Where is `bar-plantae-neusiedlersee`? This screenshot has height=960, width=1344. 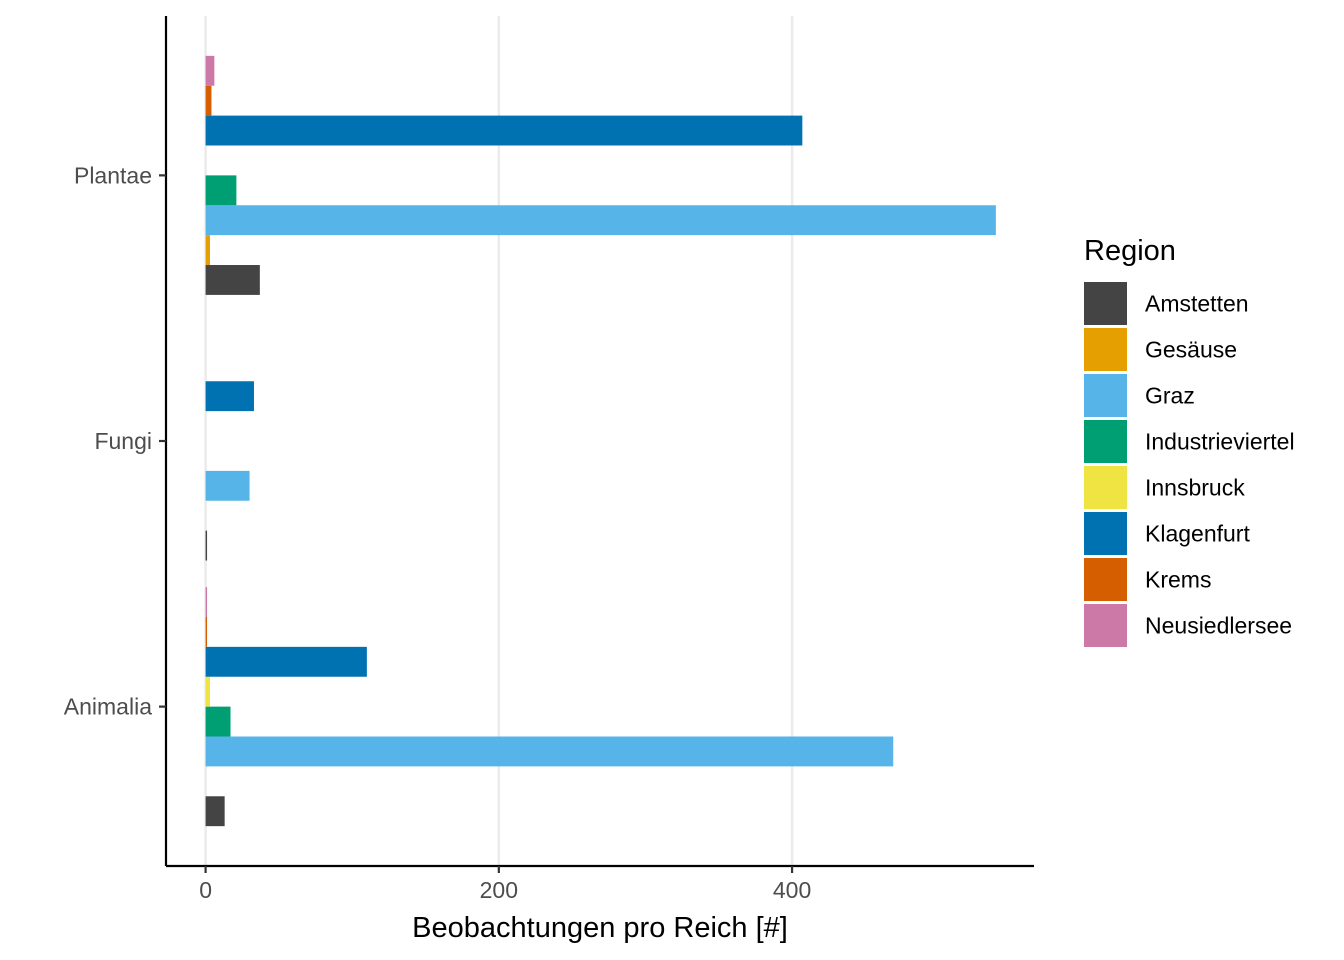 bar-plantae-neusiedlersee is located at coordinates (210, 70).